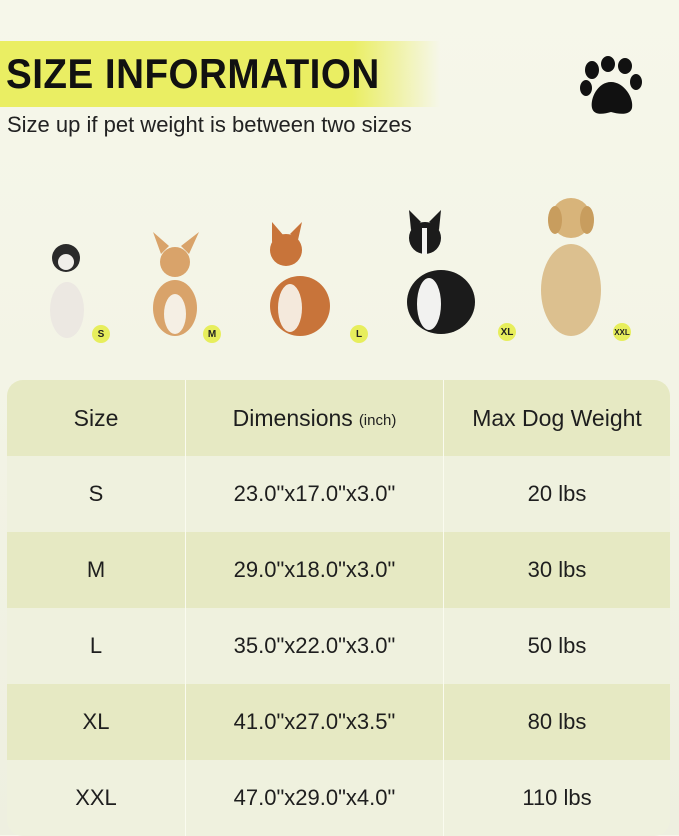 This screenshot has height=836, width=679. What do you see at coordinates (176, 284) in the screenshot?
I see `dog-m-image` at bounding box center [176, 284].